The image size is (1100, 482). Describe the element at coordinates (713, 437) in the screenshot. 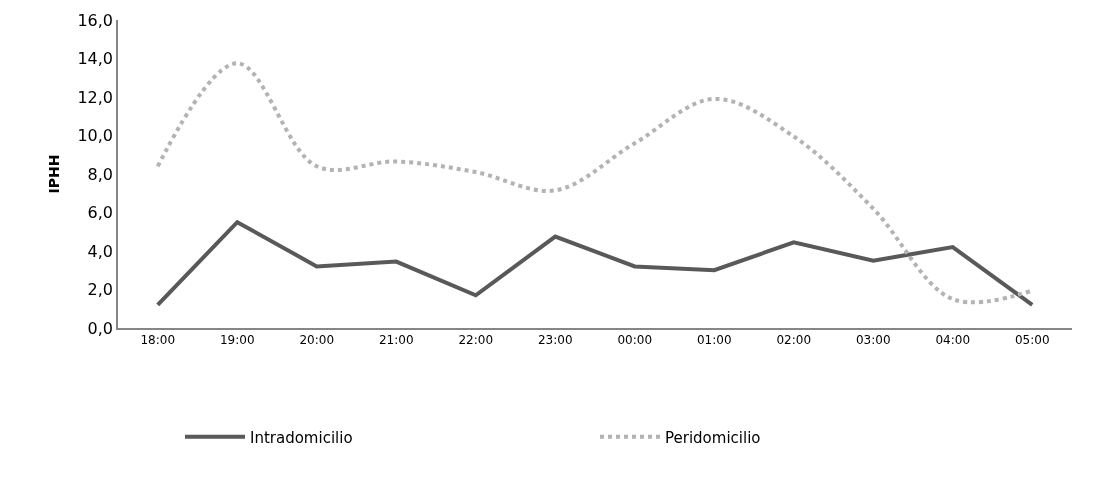

I see `legend-label: Peridomicilio` at that location.